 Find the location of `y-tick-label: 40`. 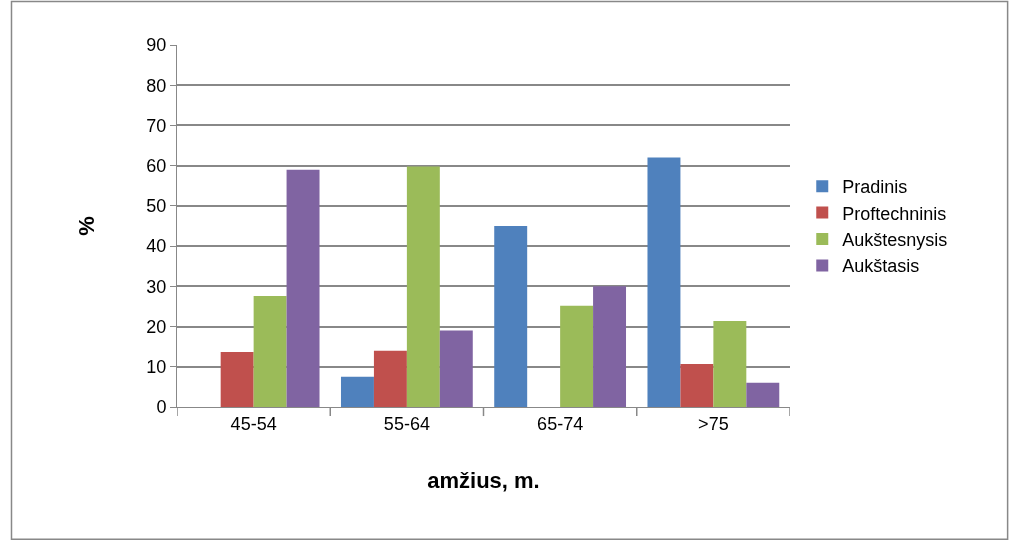

y-tick-label: 40 is located at coordinates (156, 246).